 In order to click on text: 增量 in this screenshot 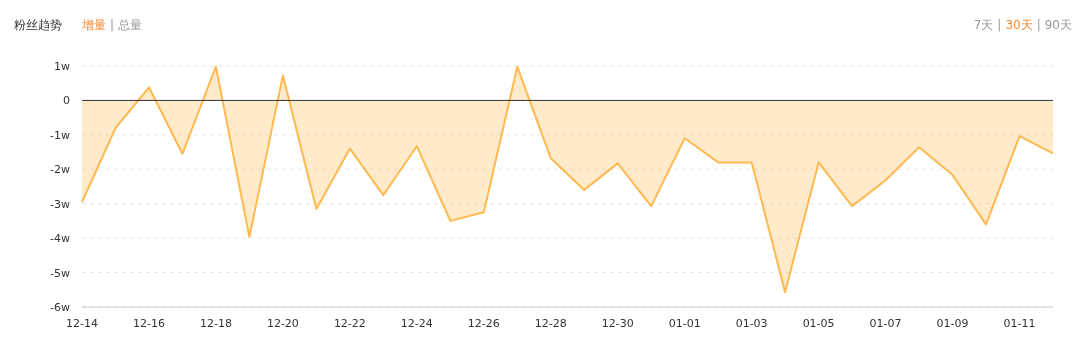, I will do `click(93, 25)`.